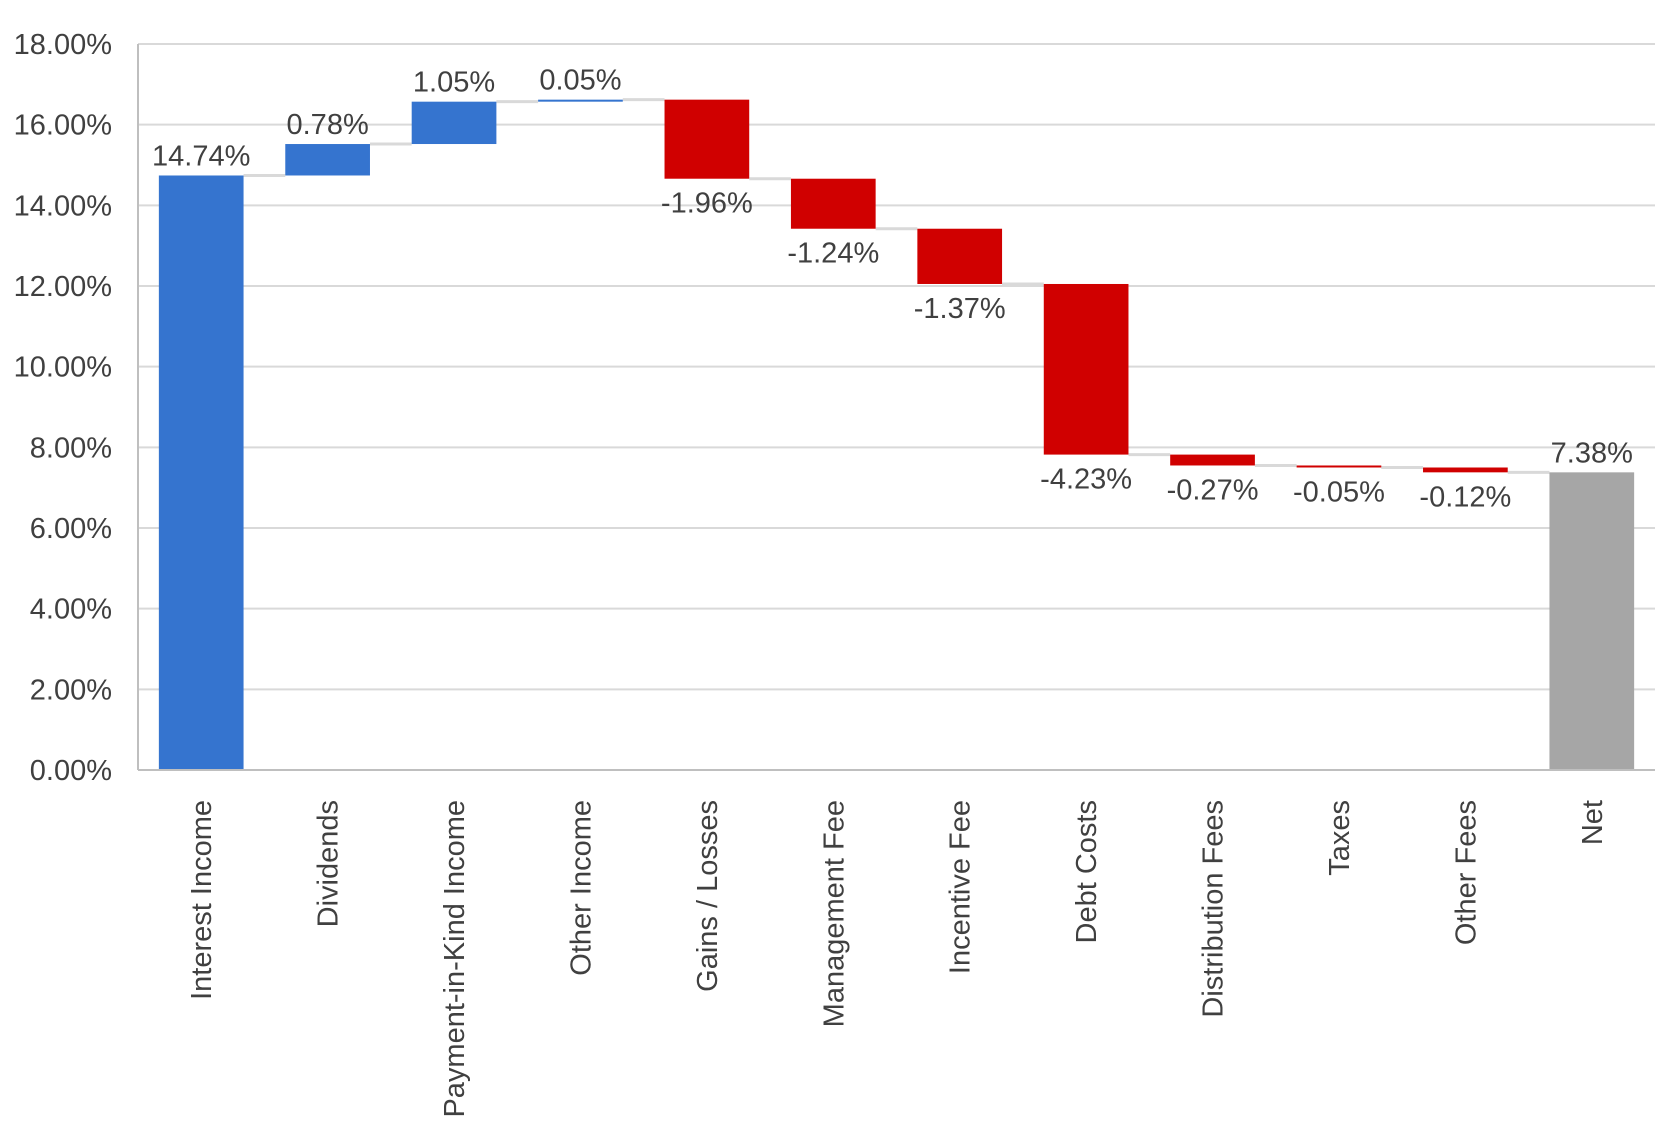  I want to click on x-tick-label: Net, so click(1593, 822).